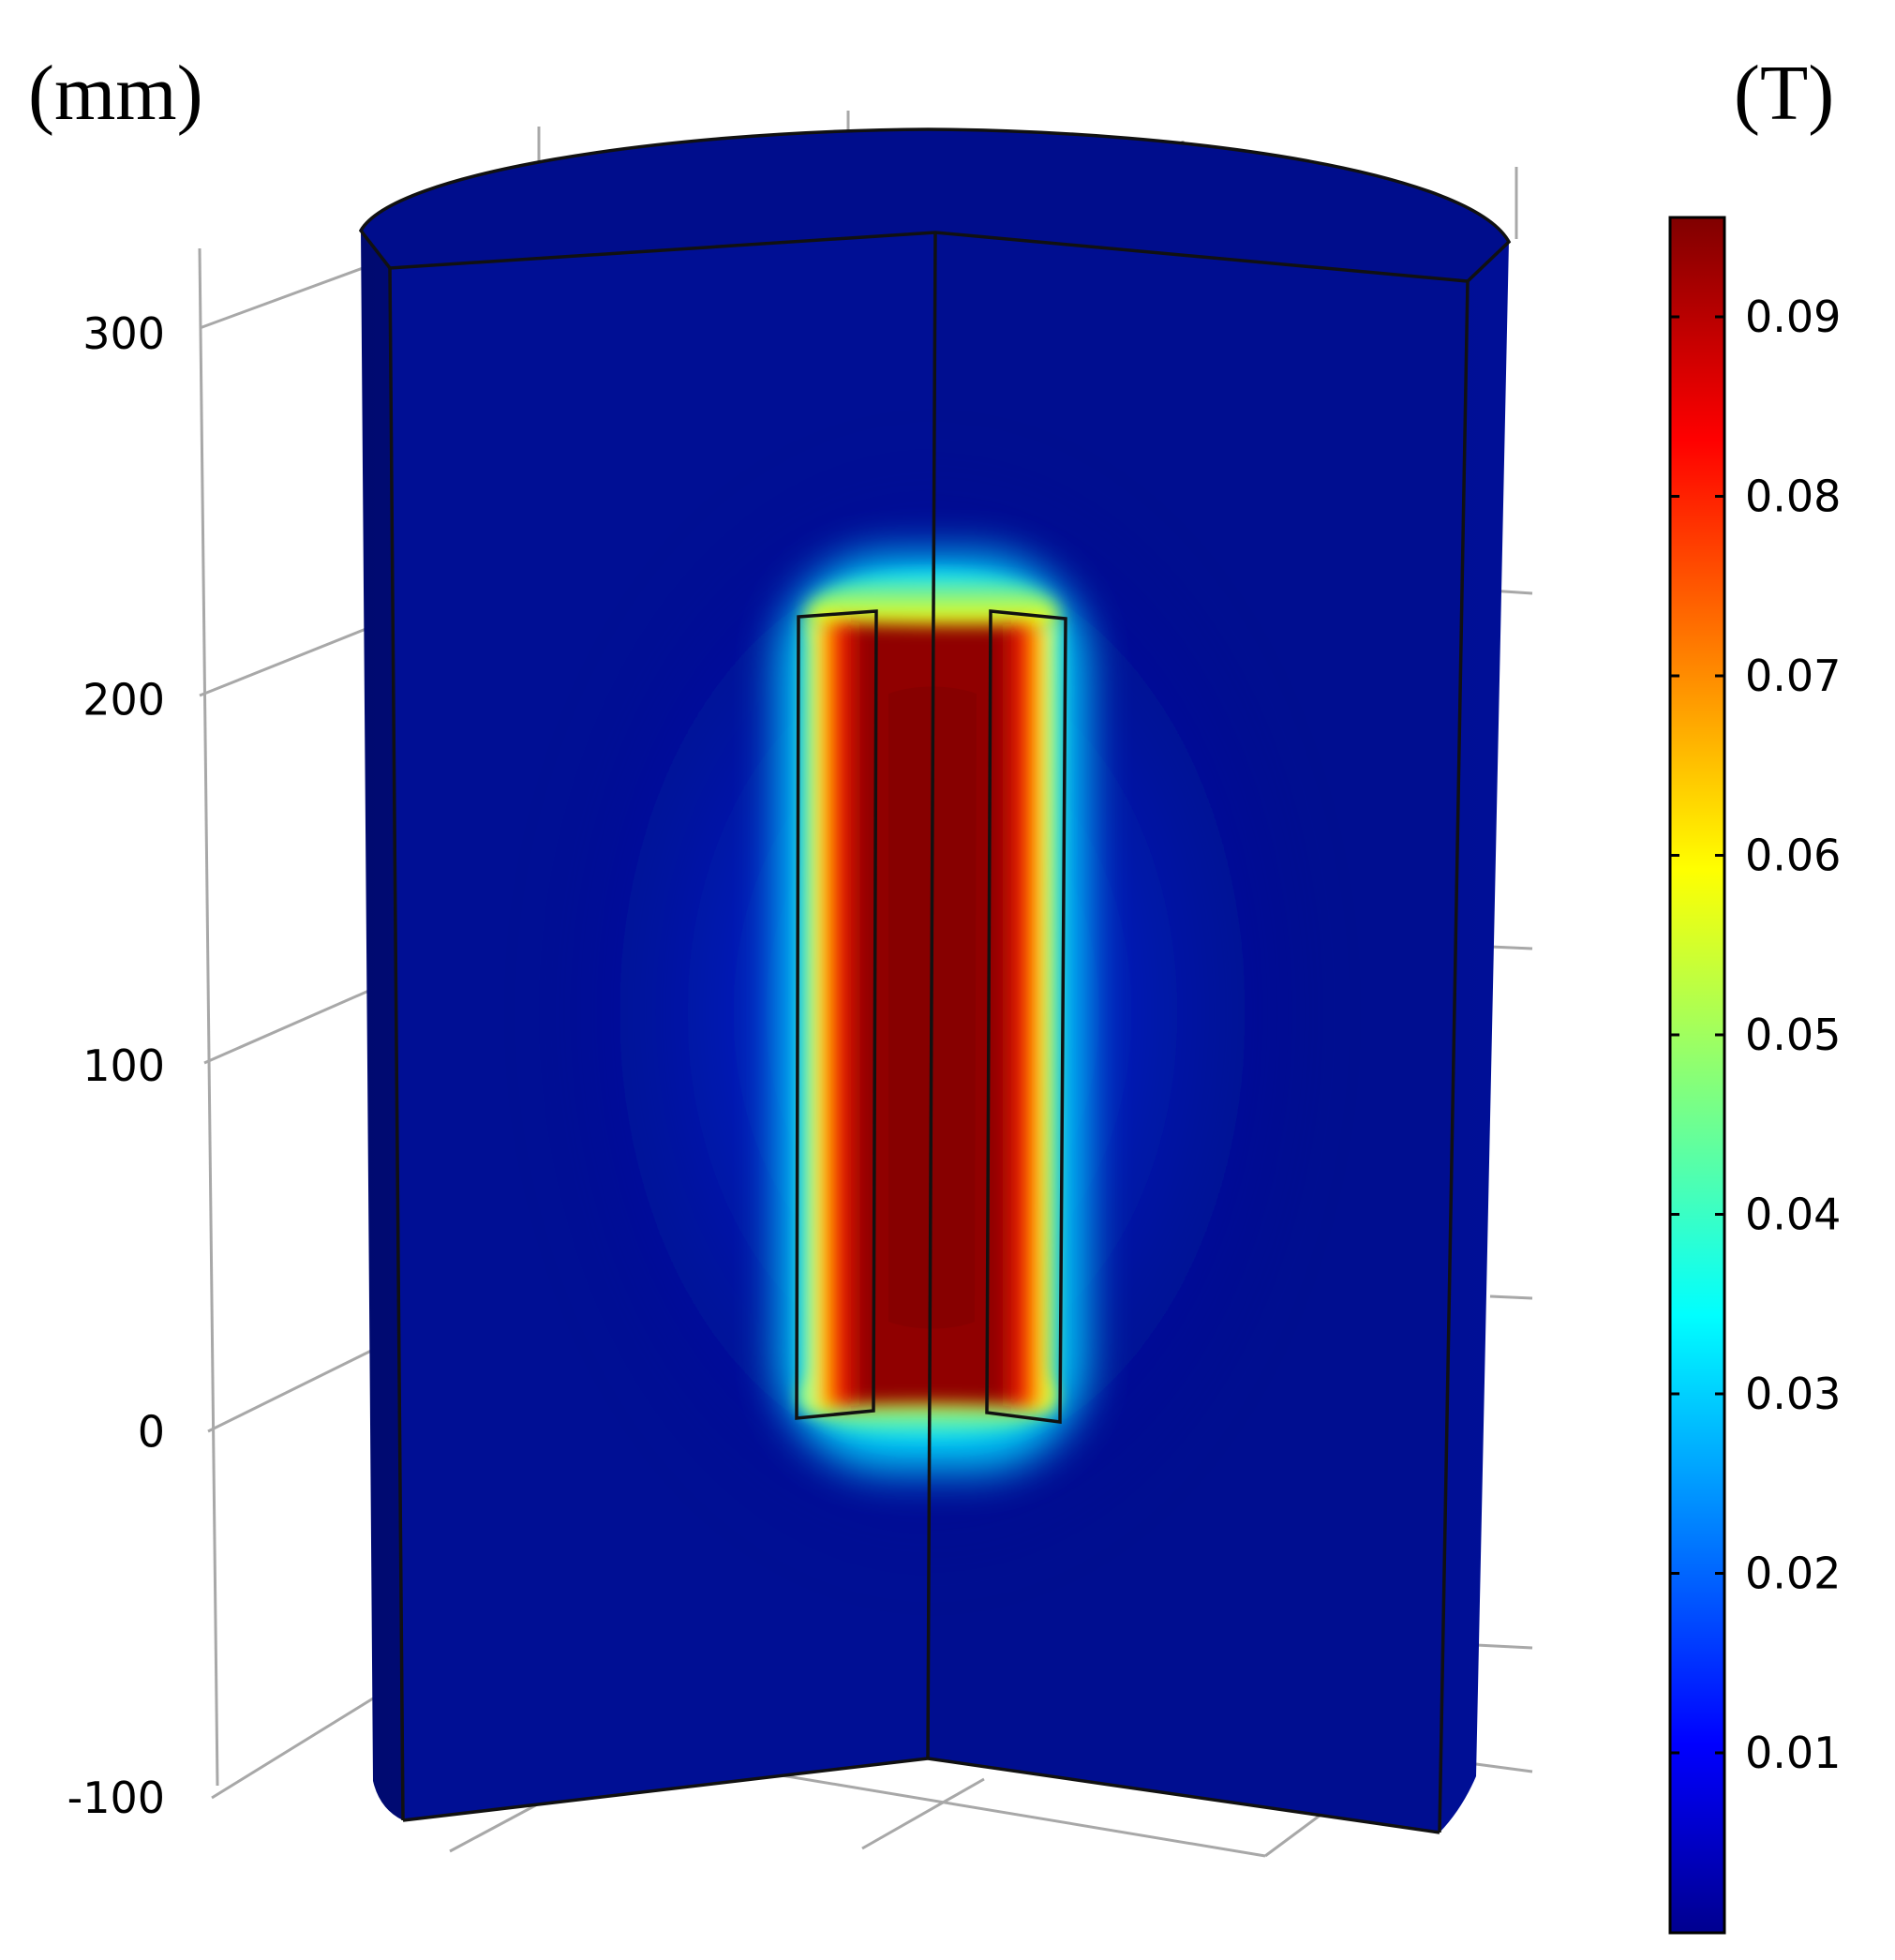 This screenshot has height=1960, width=1895. I want to click on z-axis-ticks: 300 200 100 0 -100, so click(116, 1066).